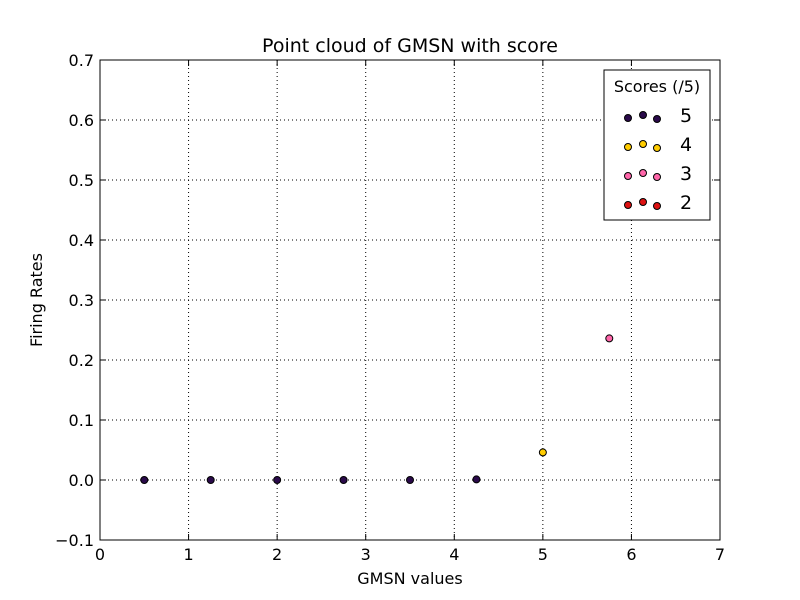 This screenshot has height=600, width=800. Describe the element at coordinates (686, 145) in the screenshot. I see `legend-label-4: 4` at that location.